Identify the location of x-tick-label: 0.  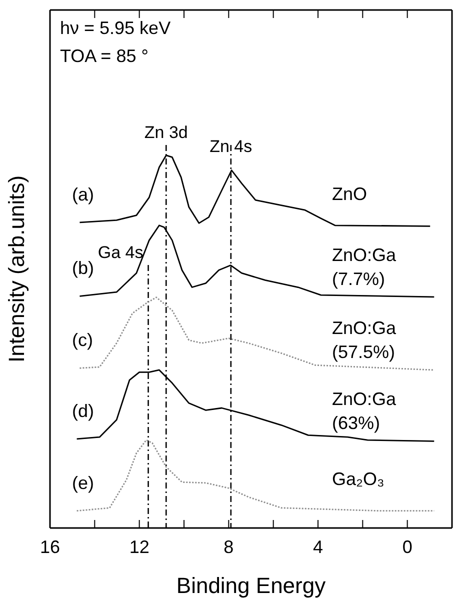
(407, 546).